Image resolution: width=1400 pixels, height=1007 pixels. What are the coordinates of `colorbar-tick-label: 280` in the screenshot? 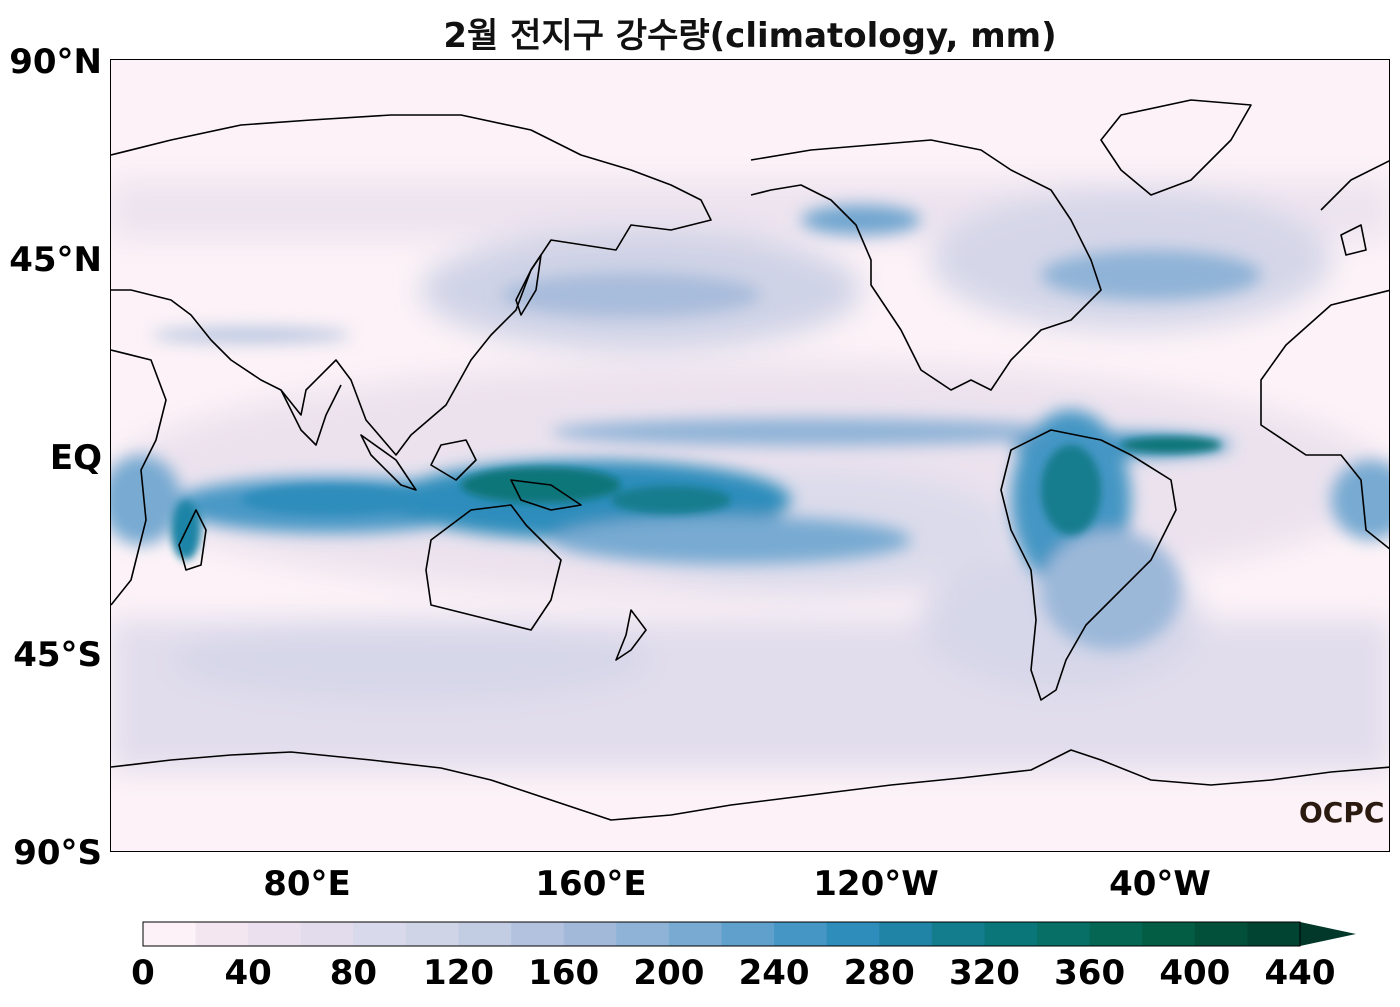 It's located at (879, 973).